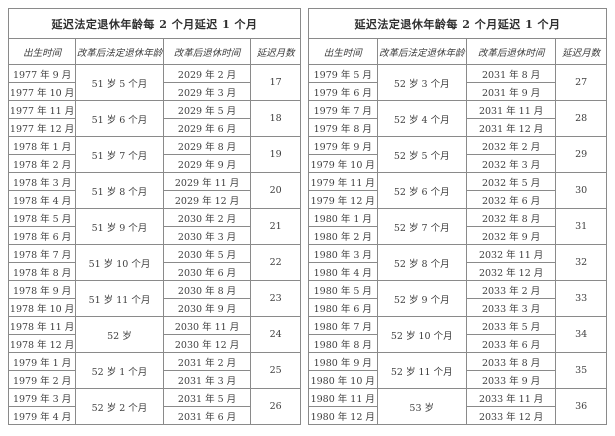 The image size is (615, 436). I want to click on table-row: 1978 年 4 月 2029 年 12 月, so click(154, 199).